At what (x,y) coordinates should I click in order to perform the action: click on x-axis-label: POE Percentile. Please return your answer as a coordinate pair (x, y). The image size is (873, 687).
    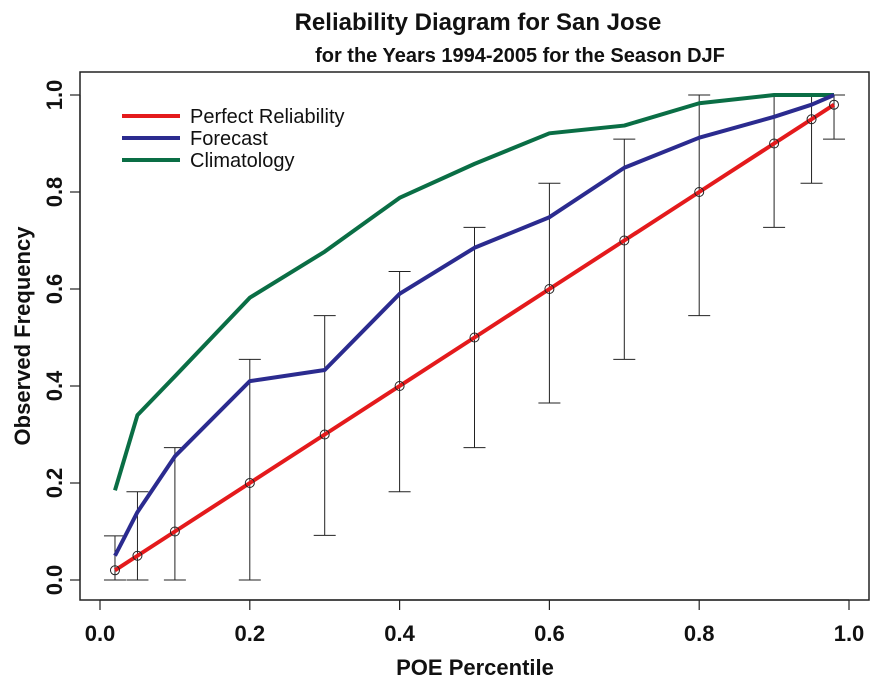
    Looking at the image, I should click on (475, 667).